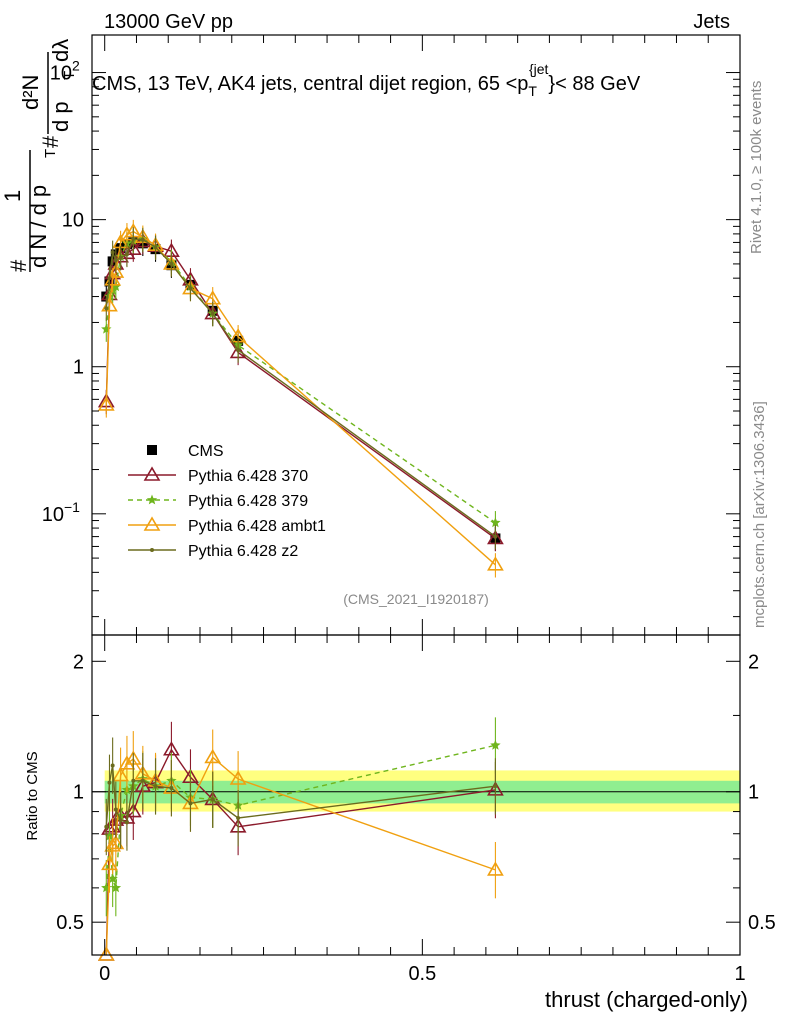  Describe the element at coordinates (70, 923) in the screenshot. I see `ratio-ytick-label-2: 0.5` at that location.